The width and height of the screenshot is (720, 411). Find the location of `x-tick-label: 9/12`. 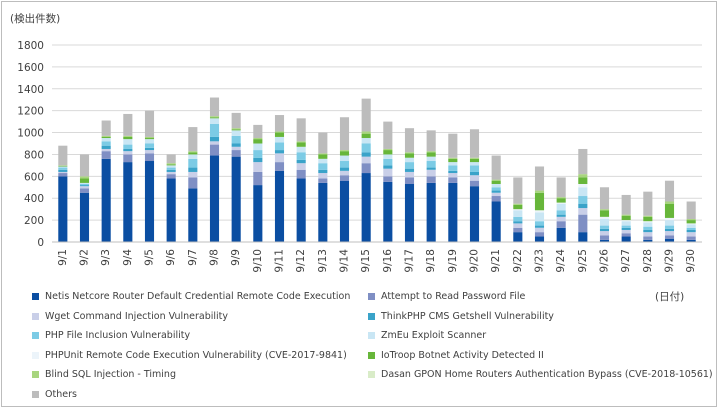

x-tick-label: 9/12 is located at coordinates (301, 261).